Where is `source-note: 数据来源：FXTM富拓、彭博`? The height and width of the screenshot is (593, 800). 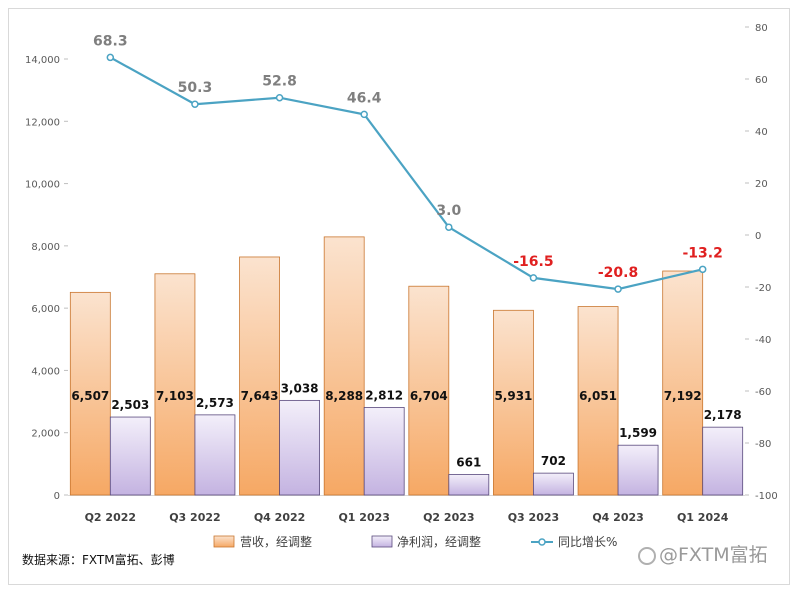 source-note: 数据来源：FXTM富拓、彭博 is located at coordinates (98, 560).